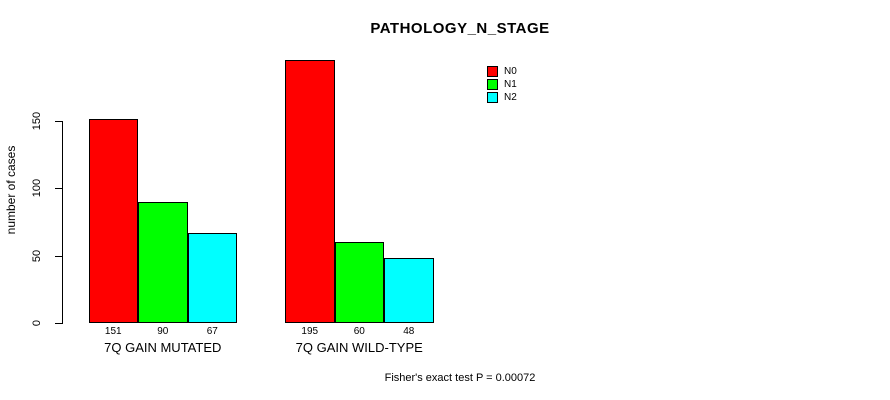 This screenshot has width=890, height=400. Describe the element at coordinates (11, 190) in the screenshot. I see `y-axis-label: number of cases` at that location.